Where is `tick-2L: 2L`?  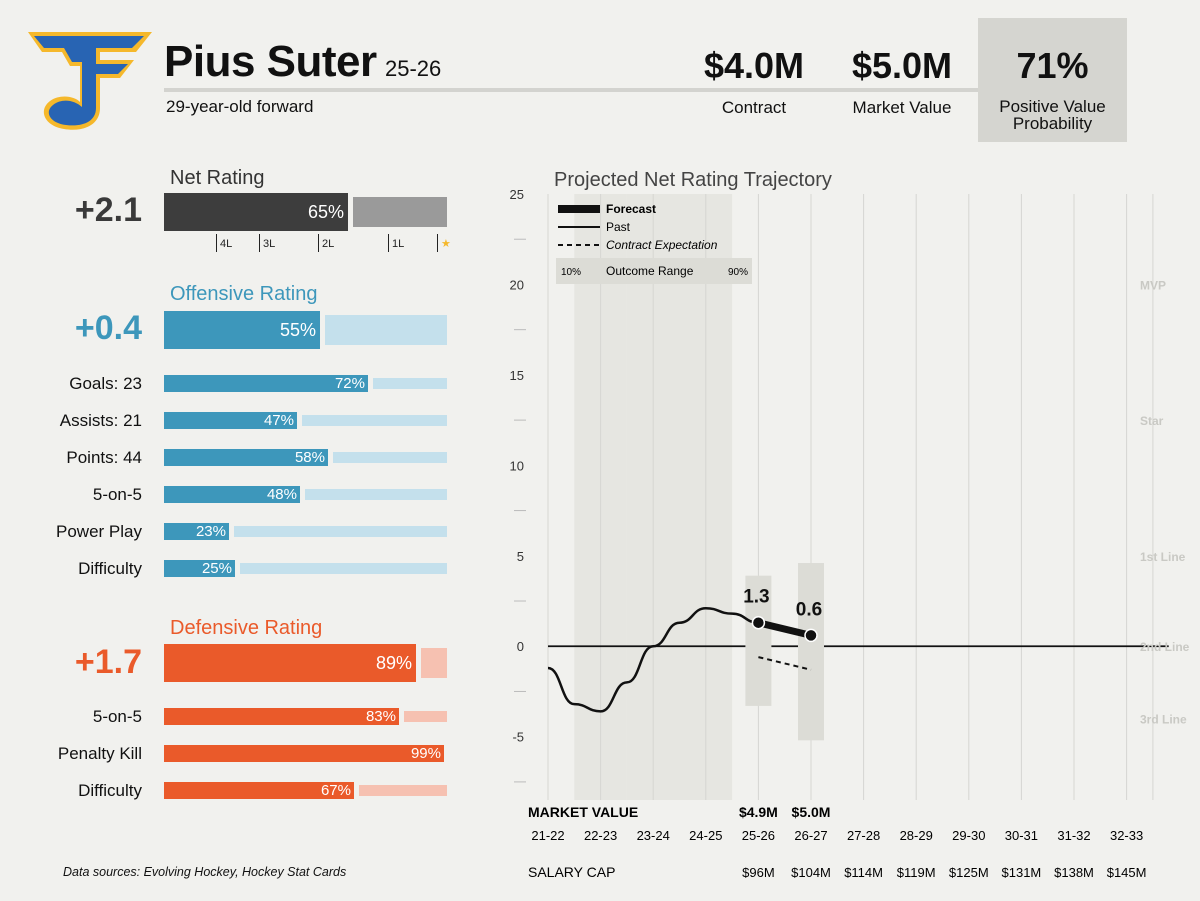 tick-2L: 2L is located at coordinates (326, 243).